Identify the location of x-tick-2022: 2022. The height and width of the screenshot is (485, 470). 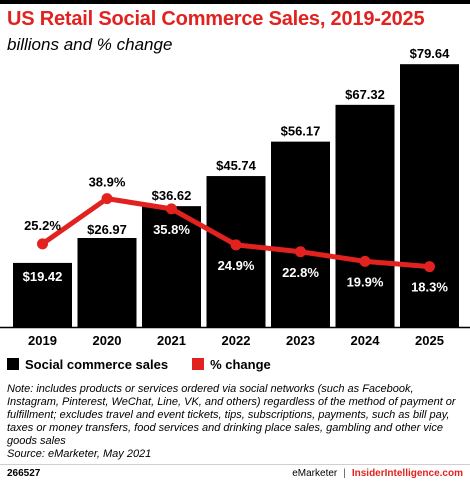
(236, 340).